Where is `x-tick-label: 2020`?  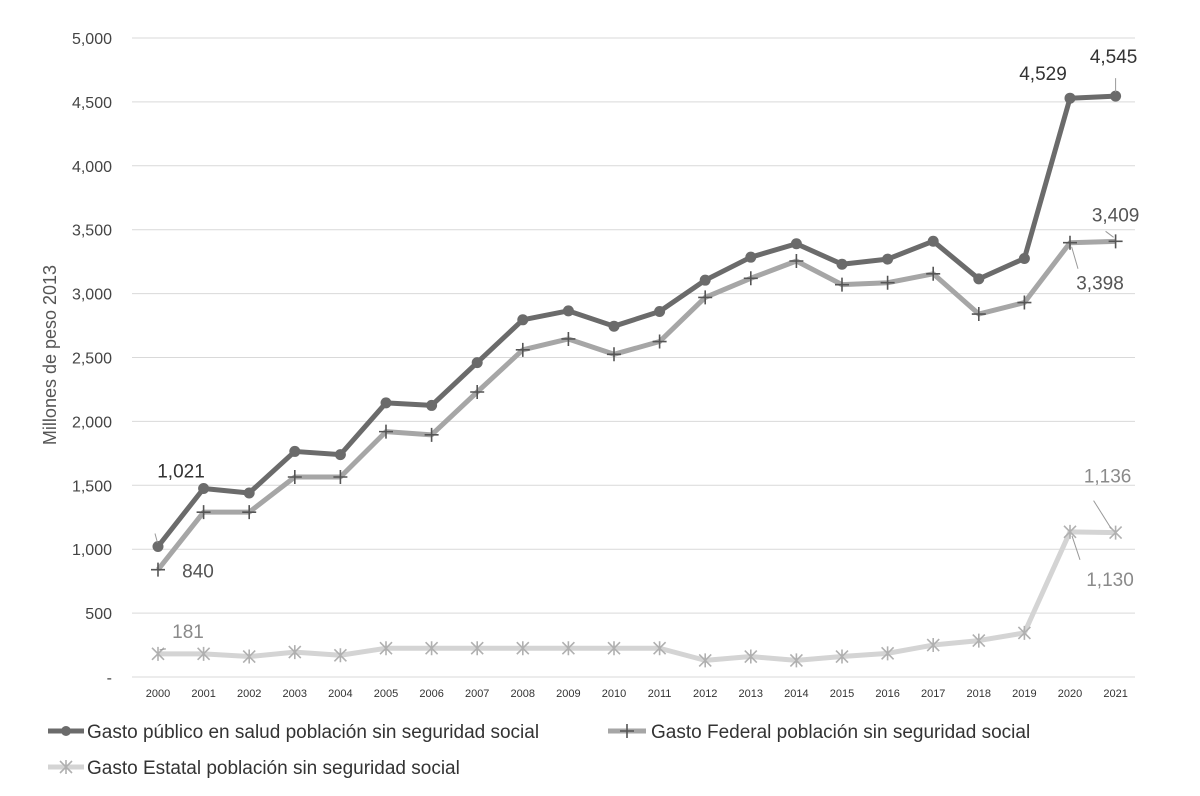
x-tick-label: 2020 is located at coordinates (1070, 694).